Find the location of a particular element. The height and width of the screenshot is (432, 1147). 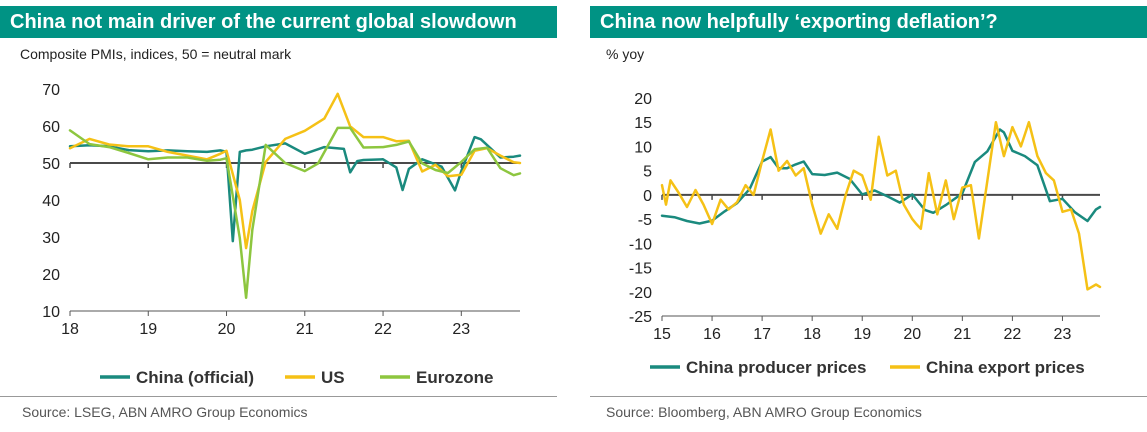

left-ytick-label: 60 is located at coordinates (51, 127).